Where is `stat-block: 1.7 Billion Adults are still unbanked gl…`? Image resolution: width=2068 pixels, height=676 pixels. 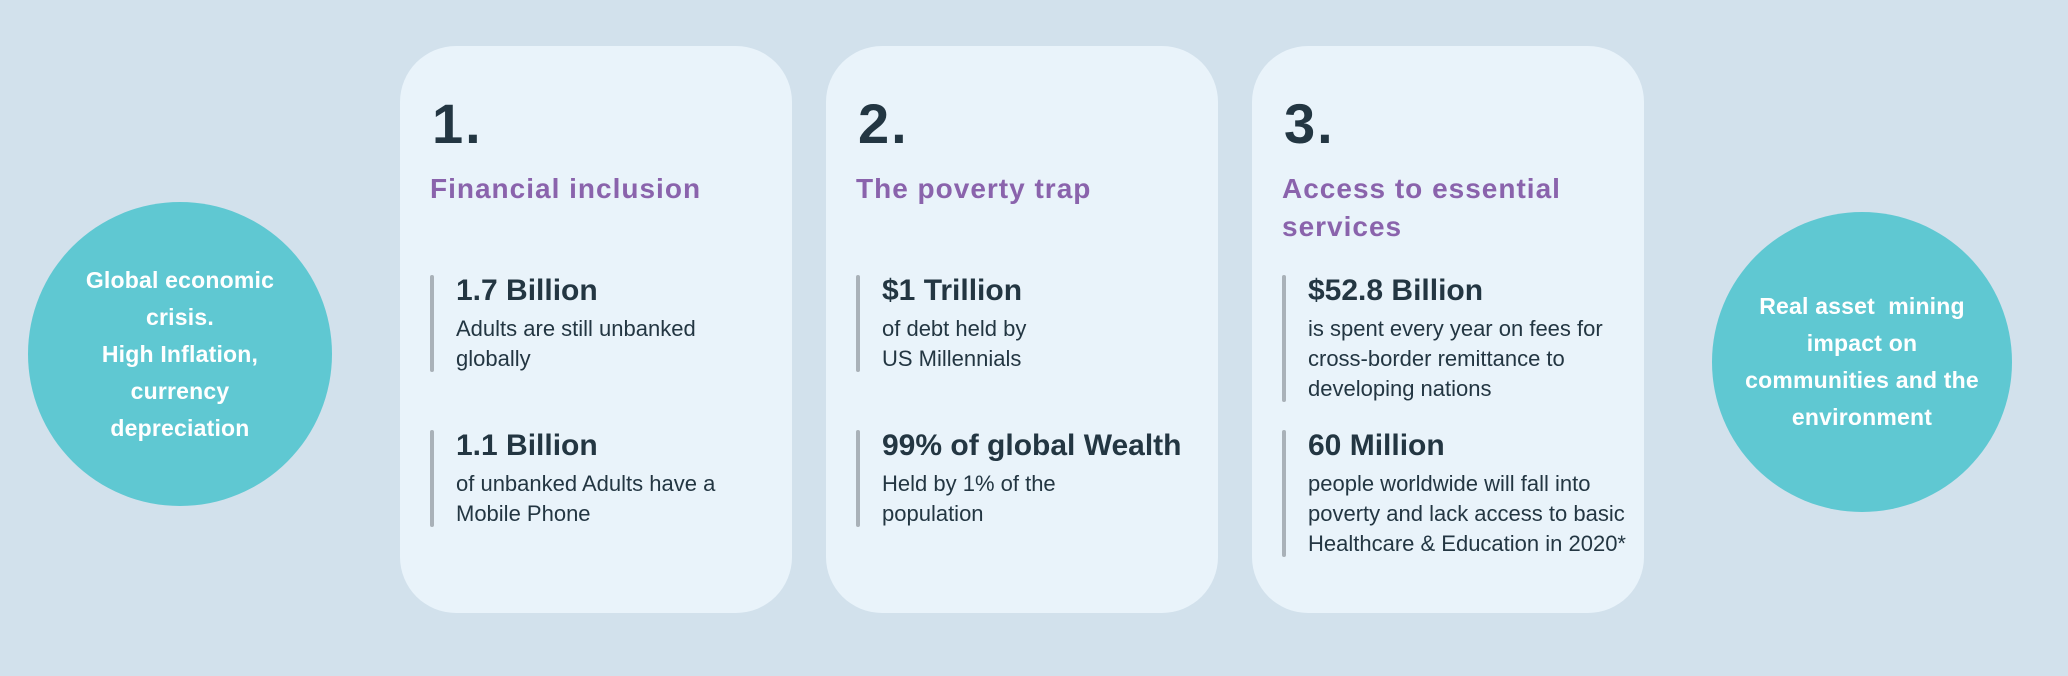
stat-block: 1.7 Billion Adults are still unbanked gl… is located at coordinates (609, 323).